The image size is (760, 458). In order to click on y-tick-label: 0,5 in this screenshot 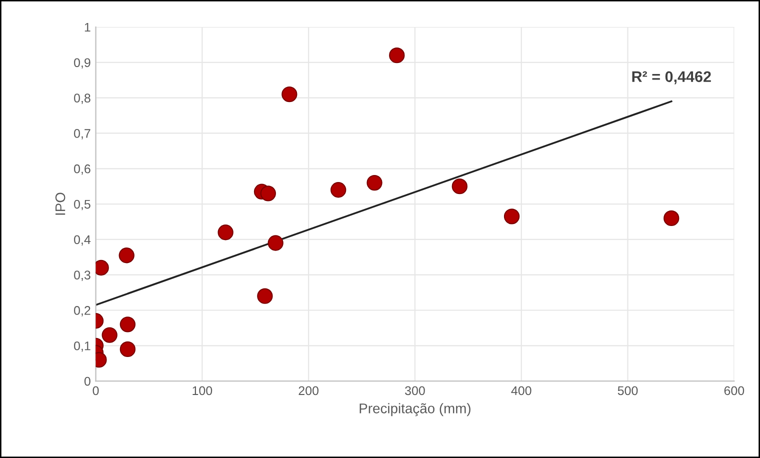, I will do `click(82, 205)`.